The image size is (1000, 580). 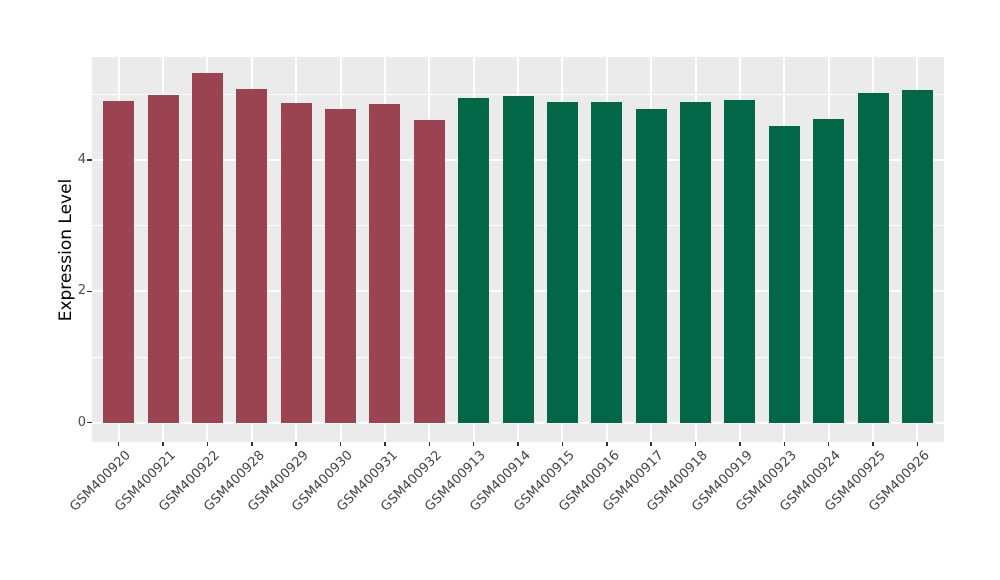 What do you see at coordinates (651, 266) in the screenshot?
I see `bar-GSM400917` at bounding box center [651, 266].